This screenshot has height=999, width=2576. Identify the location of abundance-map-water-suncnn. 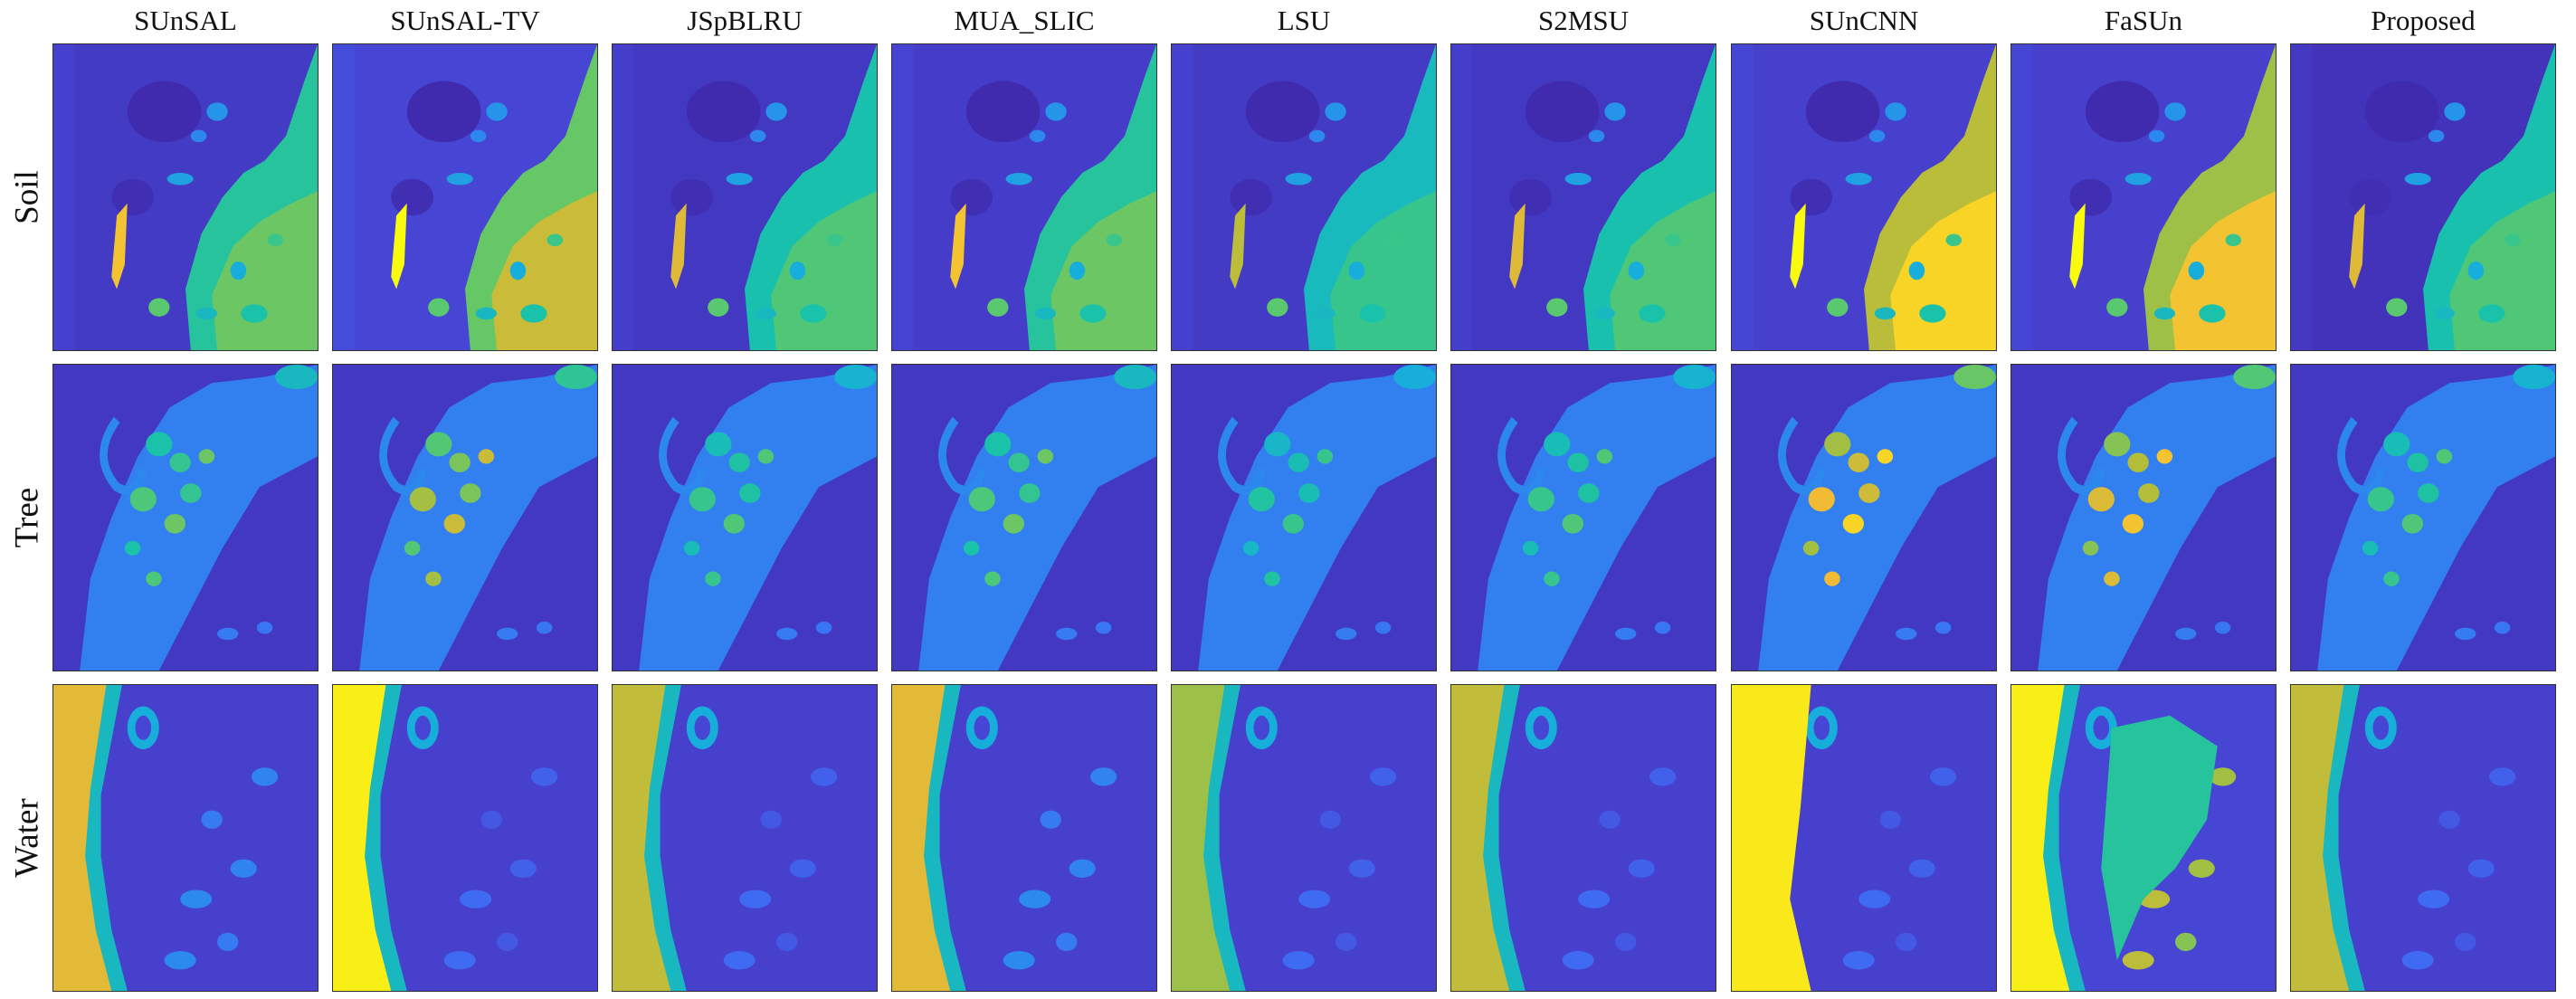
(1864, 838).